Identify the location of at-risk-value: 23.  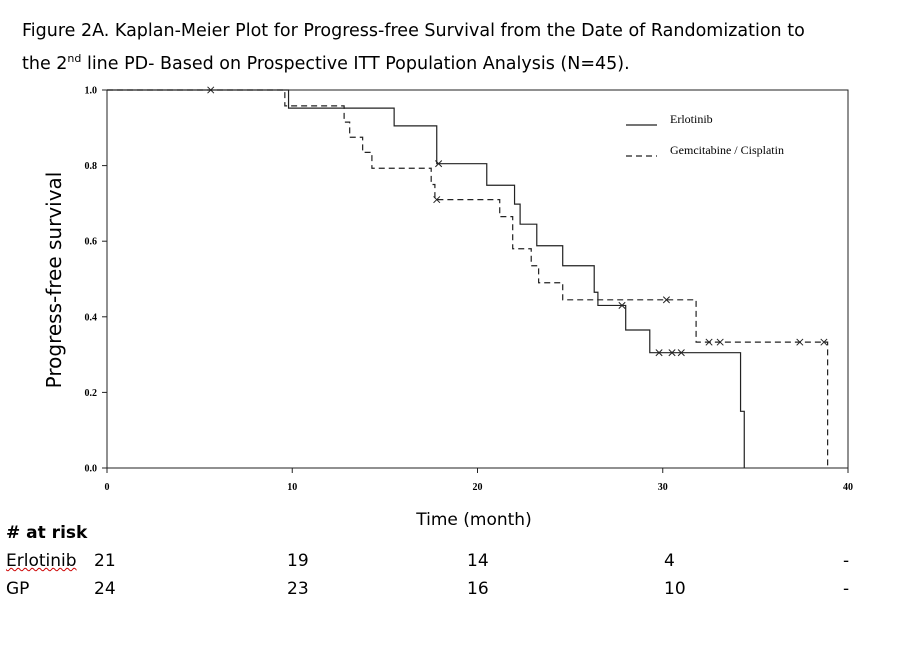
(298, 589).